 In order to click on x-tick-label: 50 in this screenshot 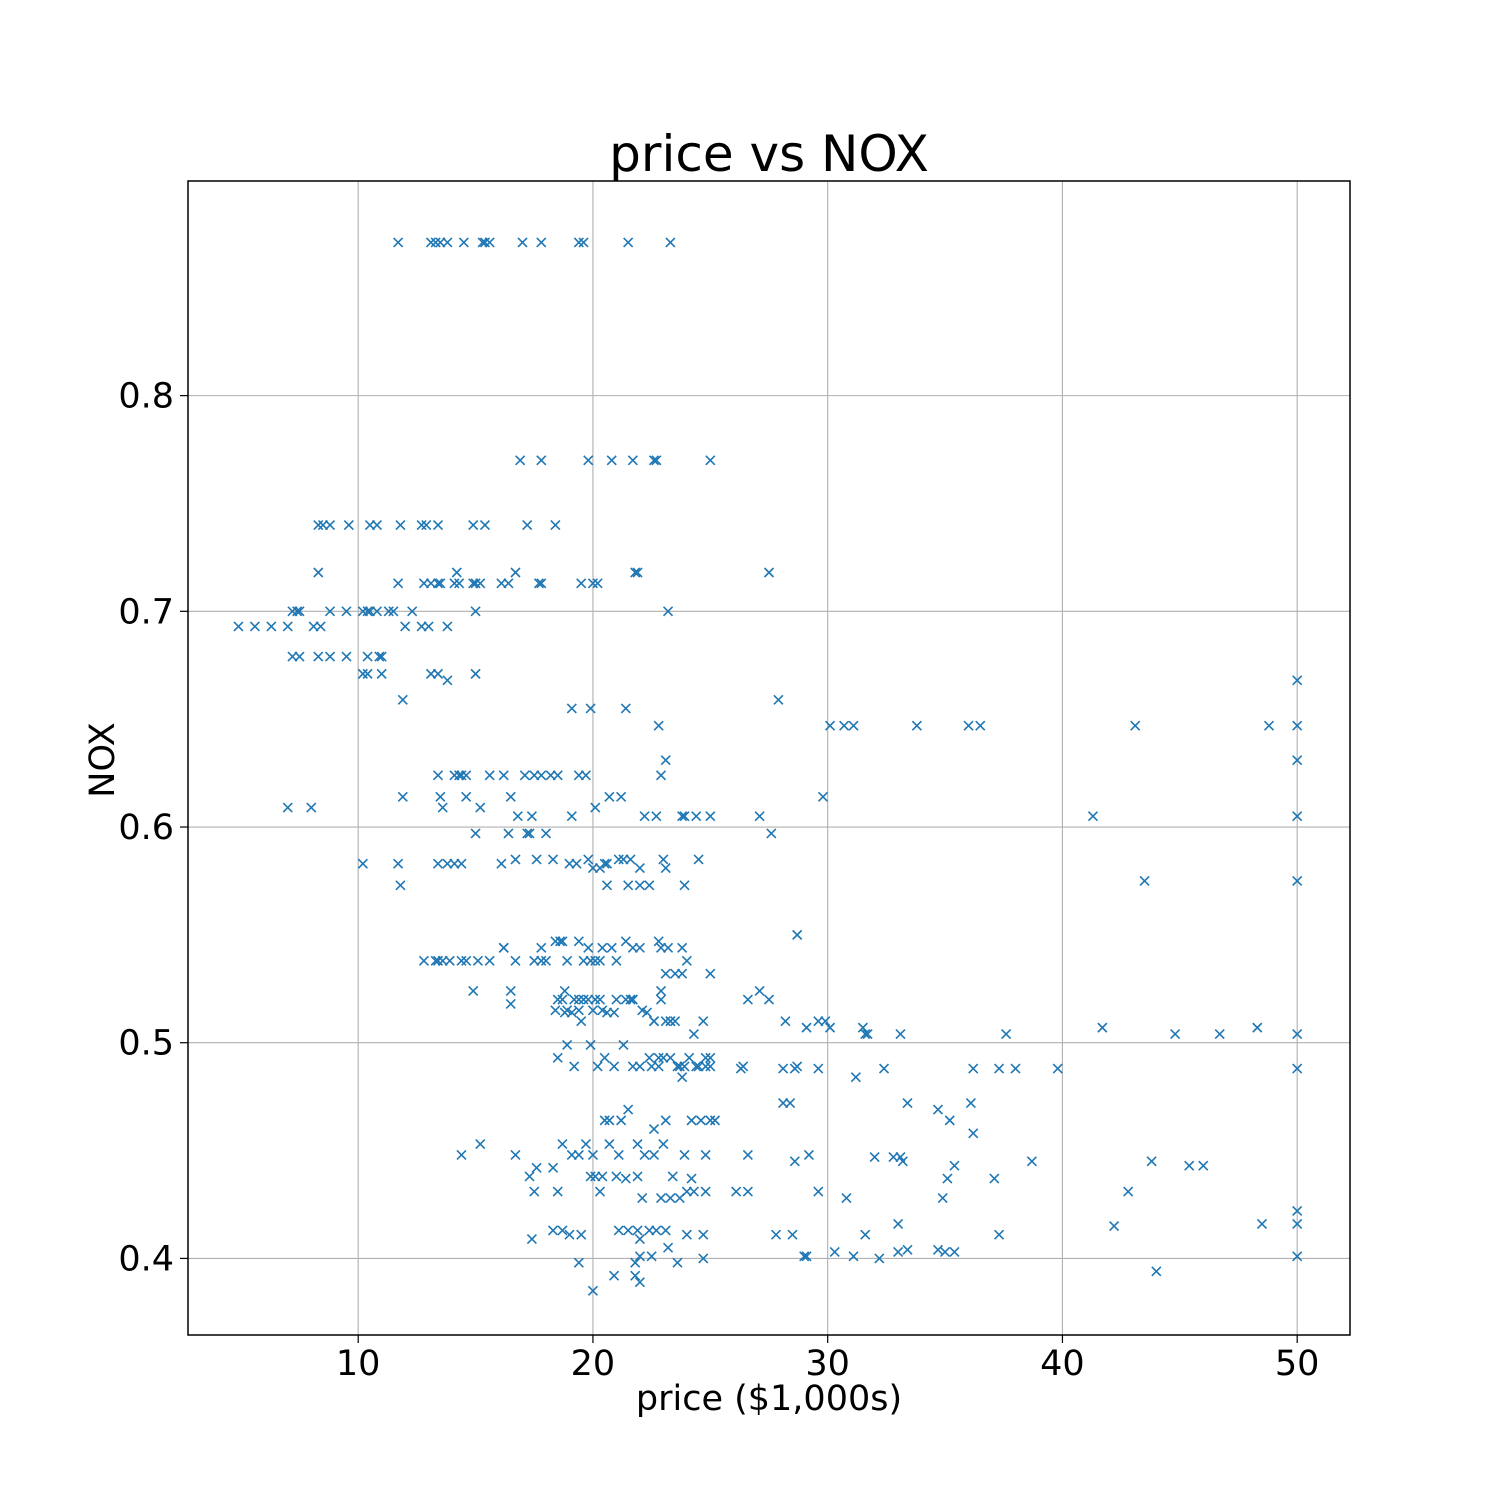, I will do `click(1297, 1364)`.